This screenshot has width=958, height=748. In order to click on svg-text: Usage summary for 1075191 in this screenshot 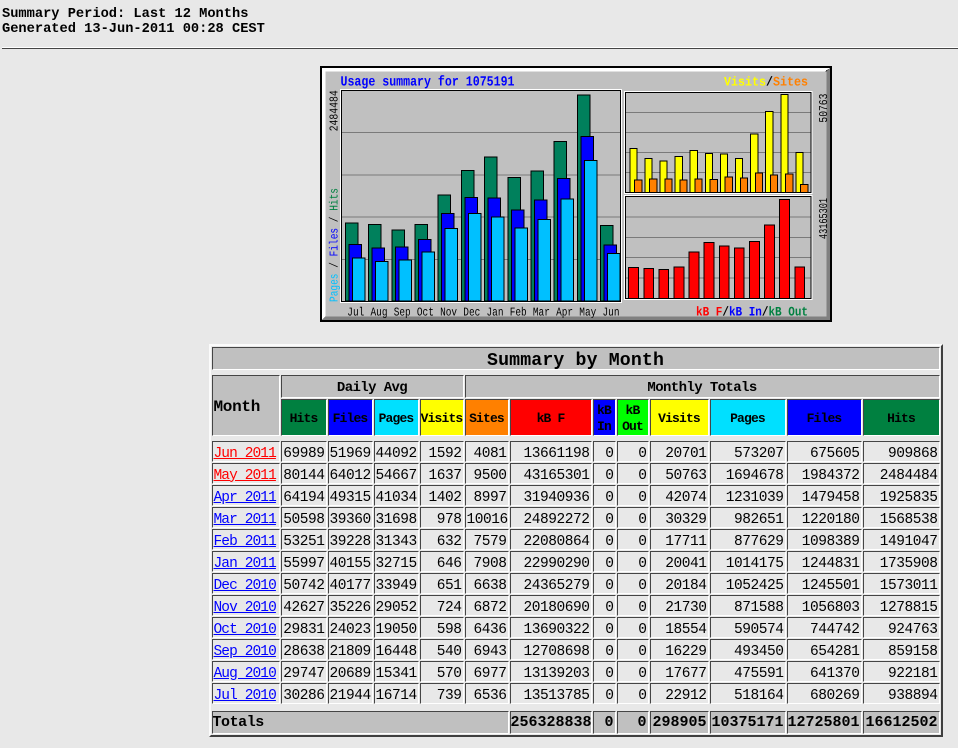, I will do `click(428, 83)`.